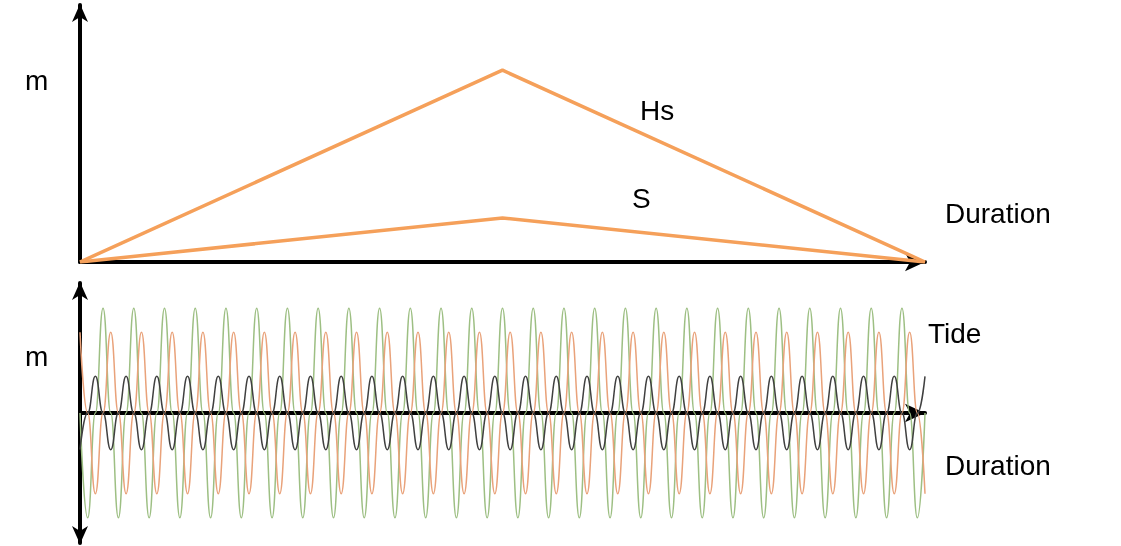 The height and width of the screenshot is (546, 1121). What do you see at coordinates (657, 110) in the screenshot?
I see `series-label: Hs` at bounding box center [657, 110].